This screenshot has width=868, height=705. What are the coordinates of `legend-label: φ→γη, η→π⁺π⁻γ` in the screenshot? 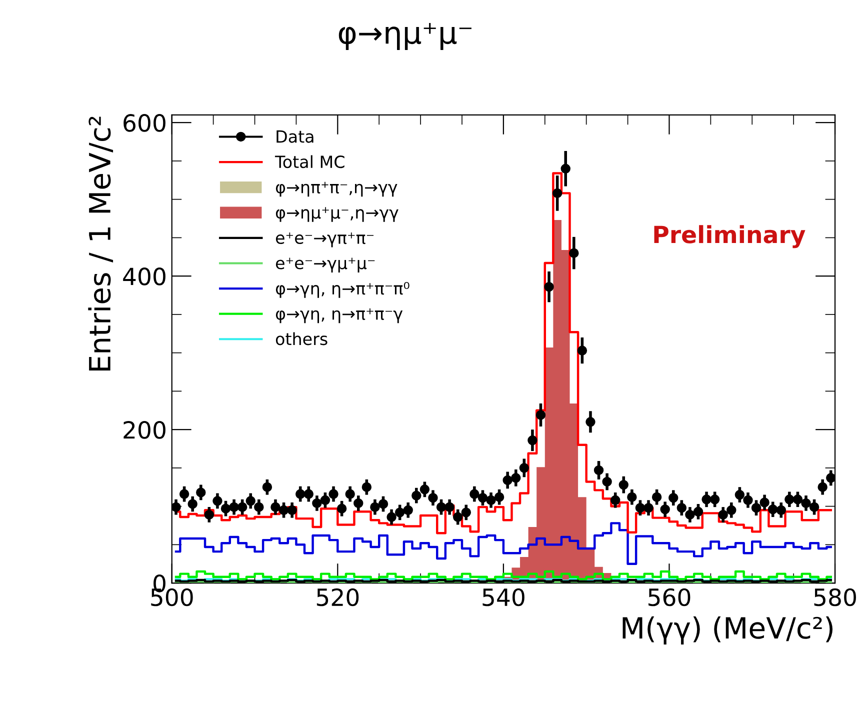 It's located at (339, 316).